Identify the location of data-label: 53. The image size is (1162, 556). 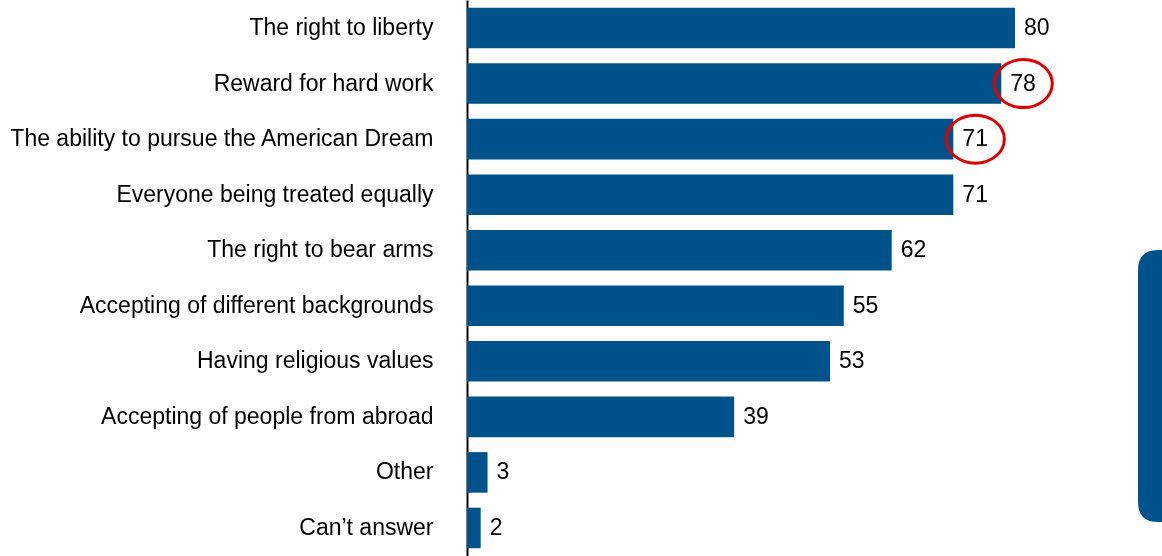
(852, 360).